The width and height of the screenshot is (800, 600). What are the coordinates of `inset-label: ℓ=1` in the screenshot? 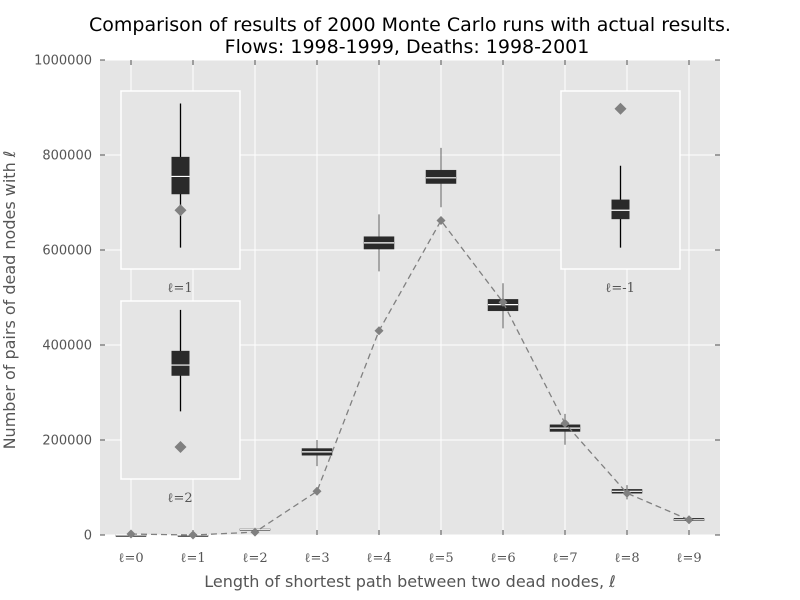 It's located at (179, 288).